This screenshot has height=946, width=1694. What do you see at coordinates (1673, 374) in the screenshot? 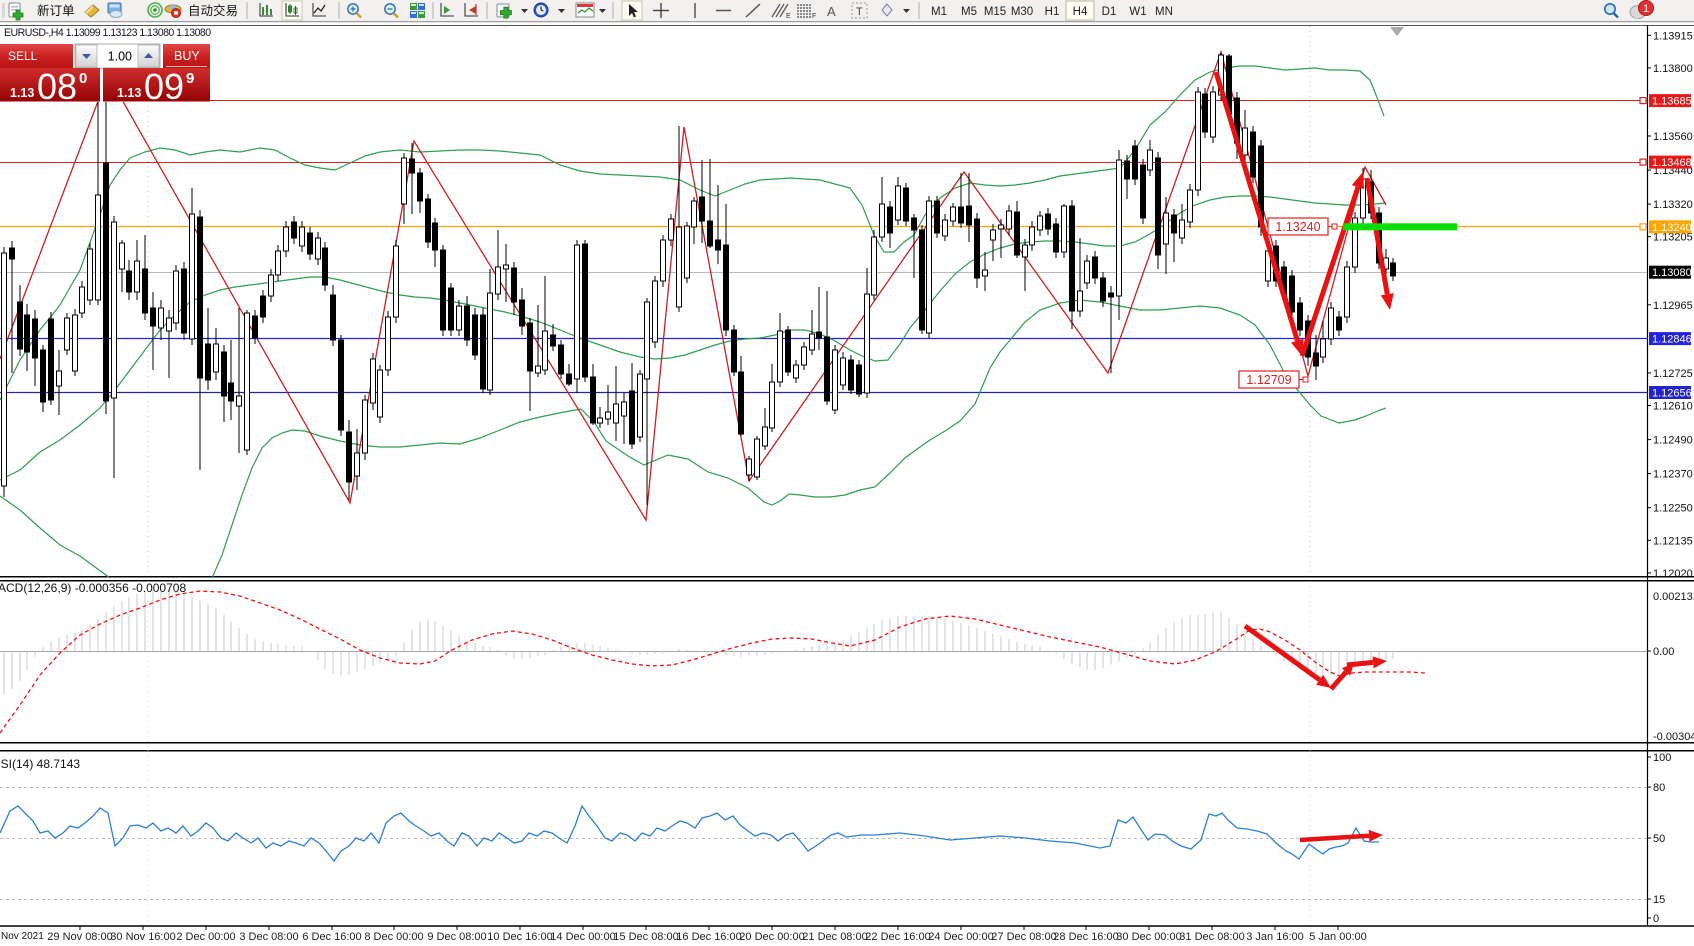
I see `svg-text: 1.12725` at bounding box center [1673, 374].